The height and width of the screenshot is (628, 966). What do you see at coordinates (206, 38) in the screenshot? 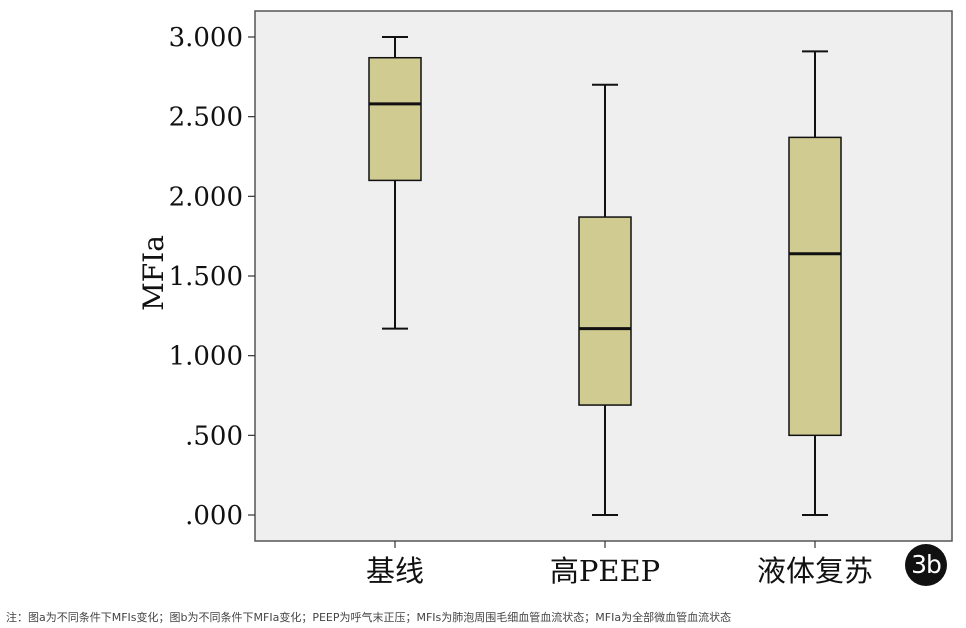
I see `y-tick-label: 3.000` at bounding box center [206, 38].